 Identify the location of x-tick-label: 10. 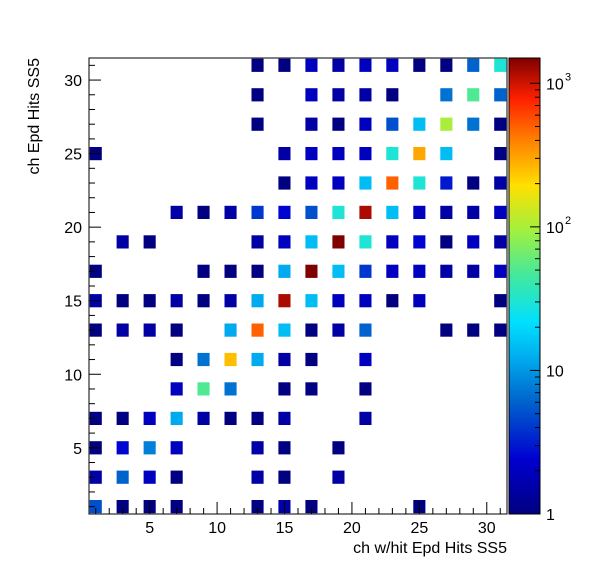
(217, 528).